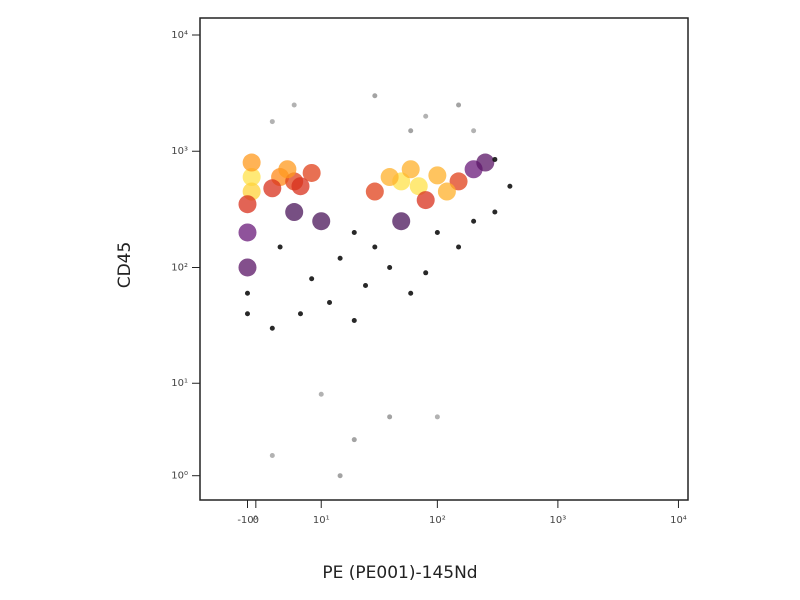  What do you see at coordinates (179, 476) in the screenshot?
I see `y-tick-label: 10⁰` at bounding box center [179, 476].